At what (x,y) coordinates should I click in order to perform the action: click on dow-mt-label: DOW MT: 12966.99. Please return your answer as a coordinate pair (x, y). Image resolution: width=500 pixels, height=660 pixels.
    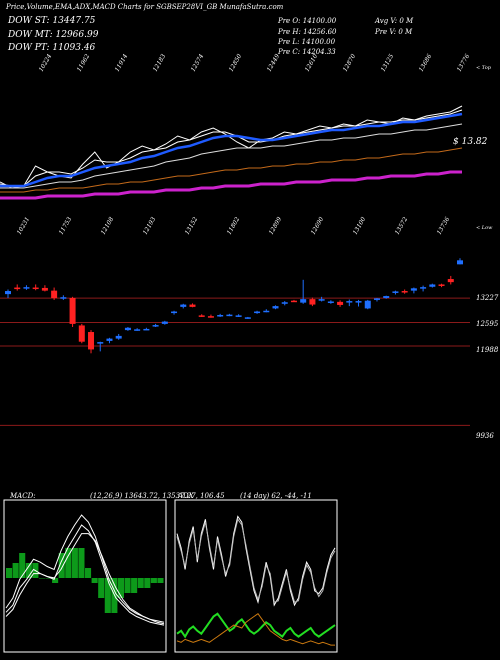
    Looking at the image, I should click on (53, 35).